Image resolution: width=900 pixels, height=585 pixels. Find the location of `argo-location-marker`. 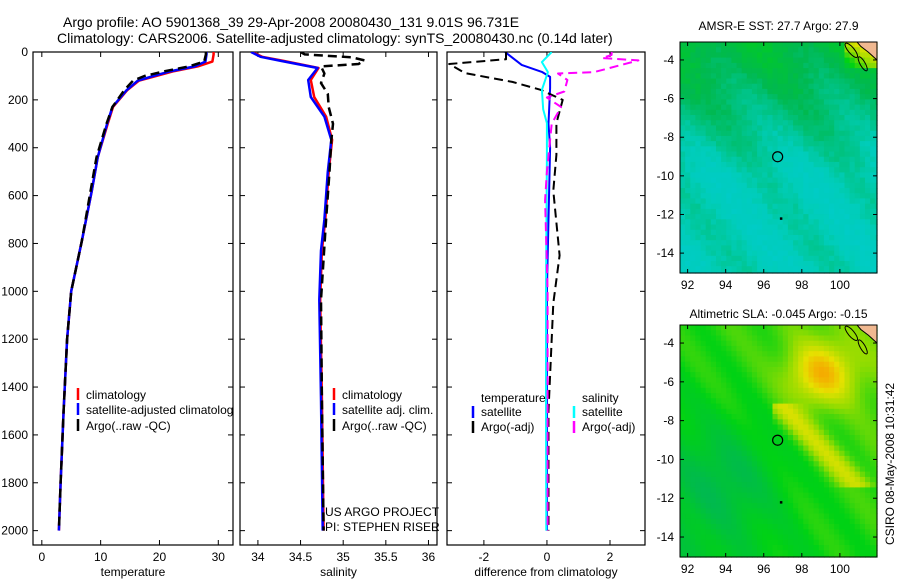

argo-location-marker is located at coordinates (778, 440).